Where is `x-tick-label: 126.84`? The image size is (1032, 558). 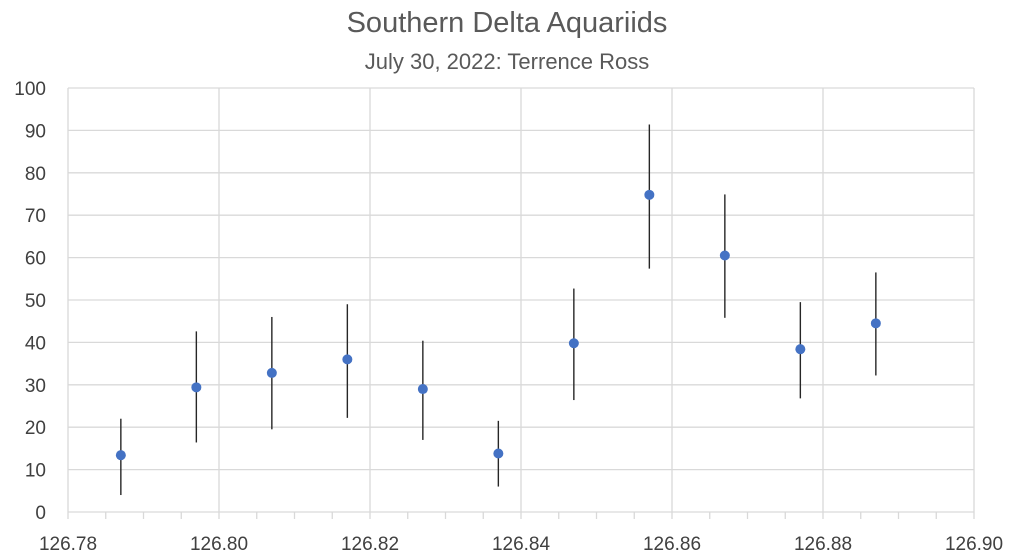
x-tick-label: 126.84 is located at coordinates (521, 544).